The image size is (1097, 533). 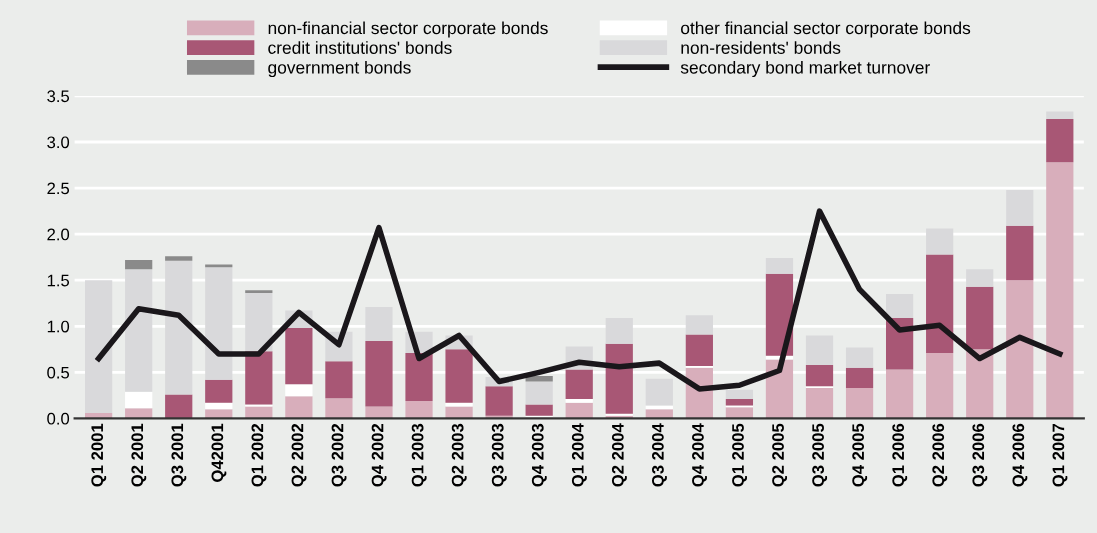 What do you see at coordinates (980, 455) in the screenshot?
I see `x-tick-label: Q3 2006` at bounding box center [980, 455].